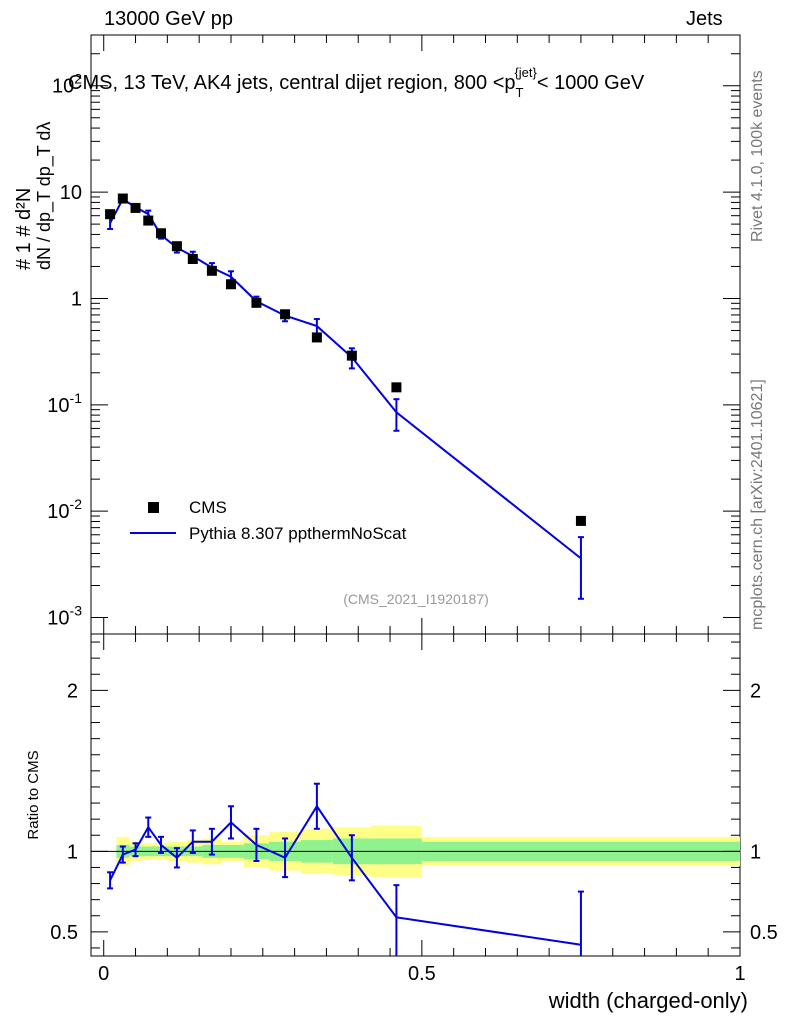  I want to click on legend-mc-label: Pythia 8.307 ppthermNoScat, so click(298, 533).